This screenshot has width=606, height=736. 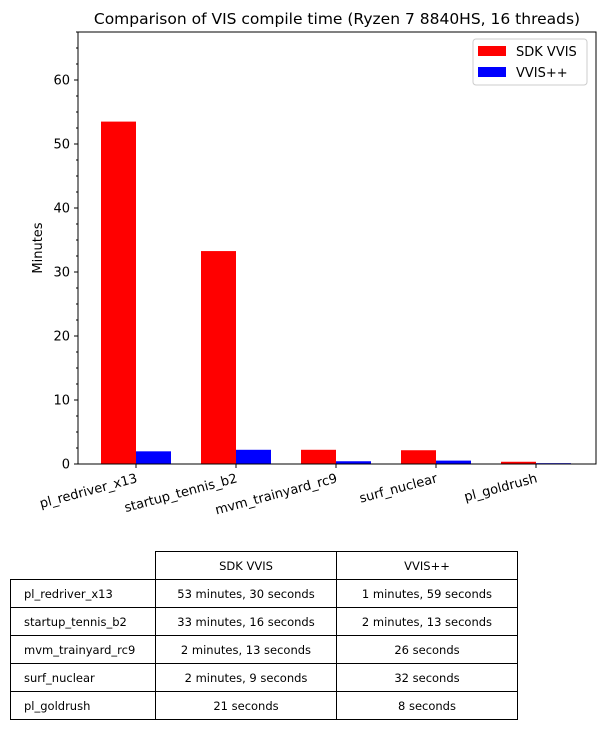 I want to click on table-cell: 32 seconds, so click(x=427, y=677).